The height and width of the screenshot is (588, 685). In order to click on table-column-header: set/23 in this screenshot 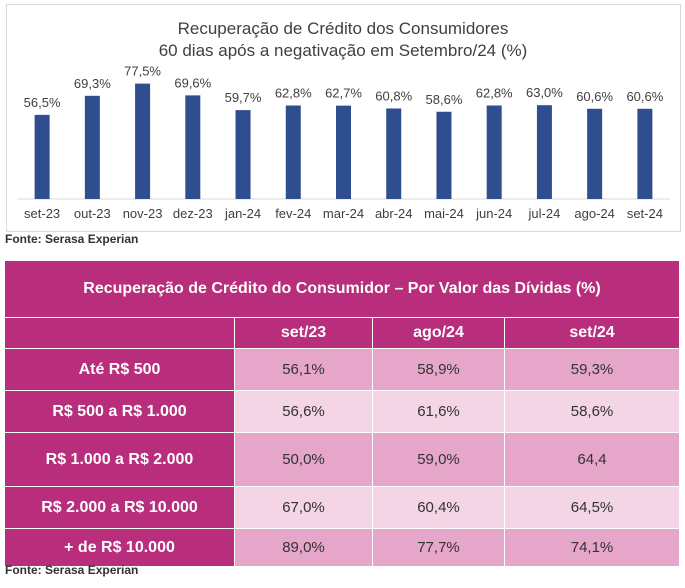, I will do `click(303, 333)`.